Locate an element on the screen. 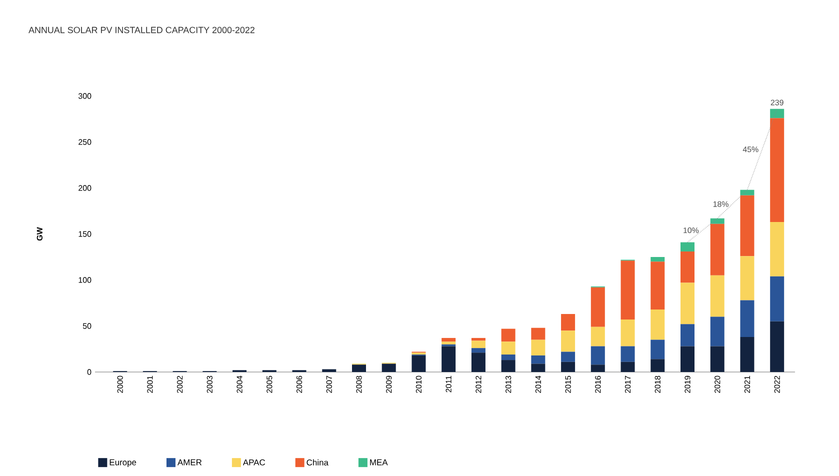  legend-label: MEA is located at coordinates (379, 462).